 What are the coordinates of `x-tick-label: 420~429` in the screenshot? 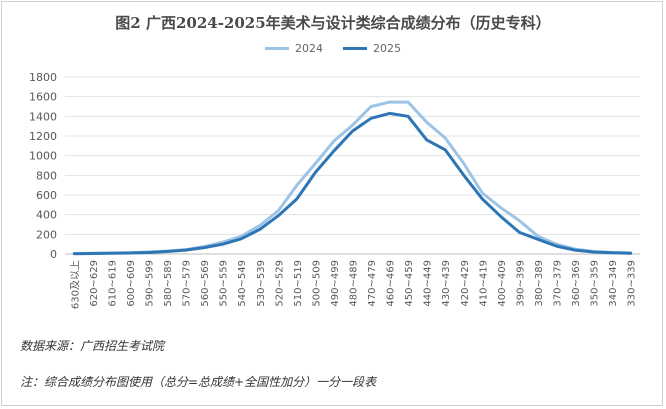 It's located at (465, 283).